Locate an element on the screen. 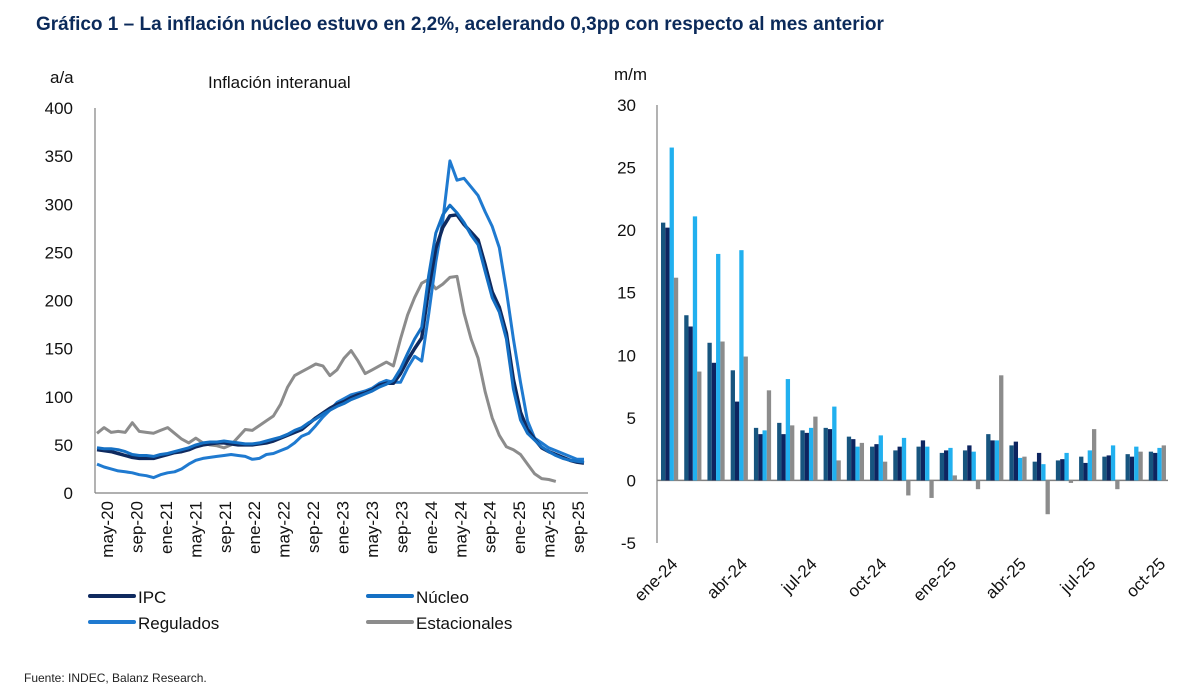 The width and height of the screenshot is (1200, 698). right-ytick-label: 30 is located at coordinates (626, 105).